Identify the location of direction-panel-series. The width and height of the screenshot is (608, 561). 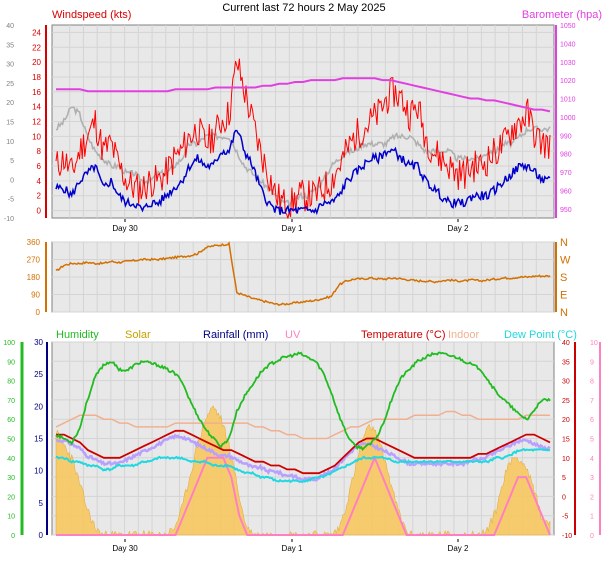
(303, 274).